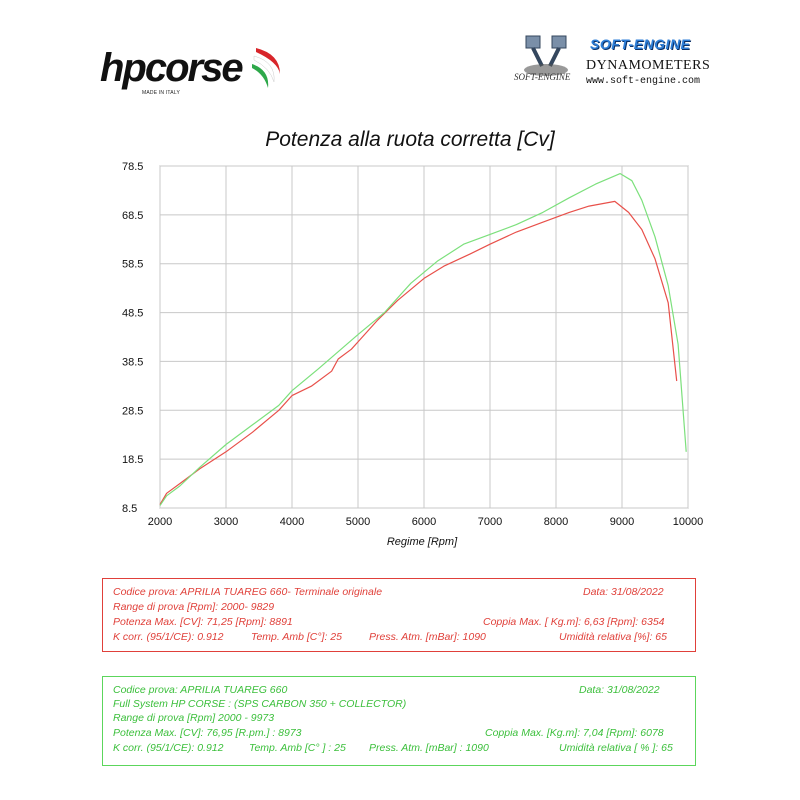 This screenshot has width=800, height=800. Describe the element at coordinates (542, 77) in the screenshot. I see `soft-engine-mark: SOFT-ENGINE` at that location.